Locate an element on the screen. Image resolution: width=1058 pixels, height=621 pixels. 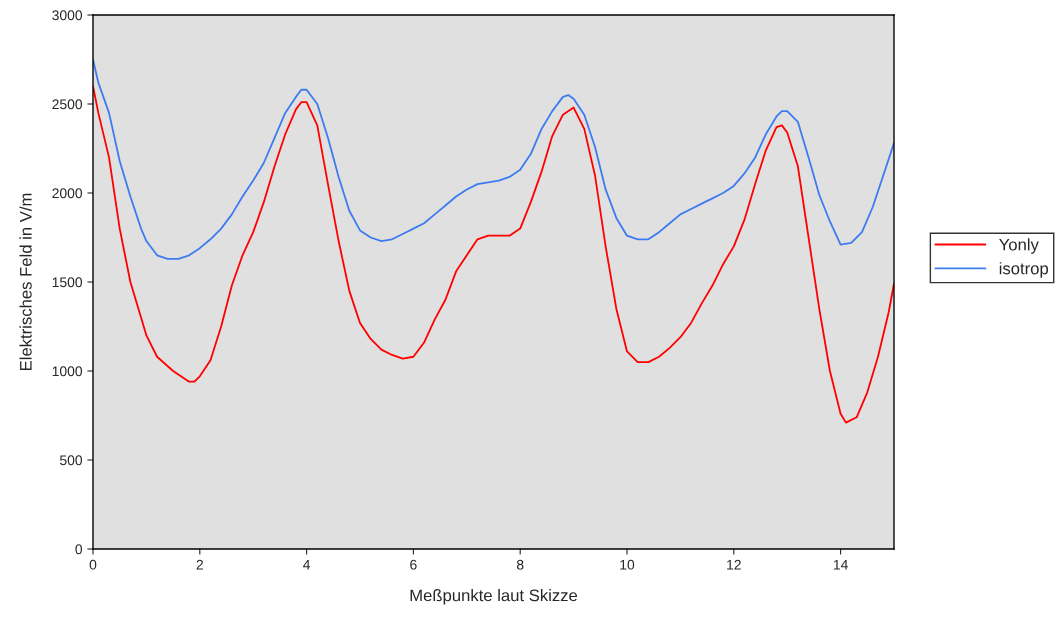
y-axis-title: Elektrisches Feld in V/m is located at coordinates (25, 282).